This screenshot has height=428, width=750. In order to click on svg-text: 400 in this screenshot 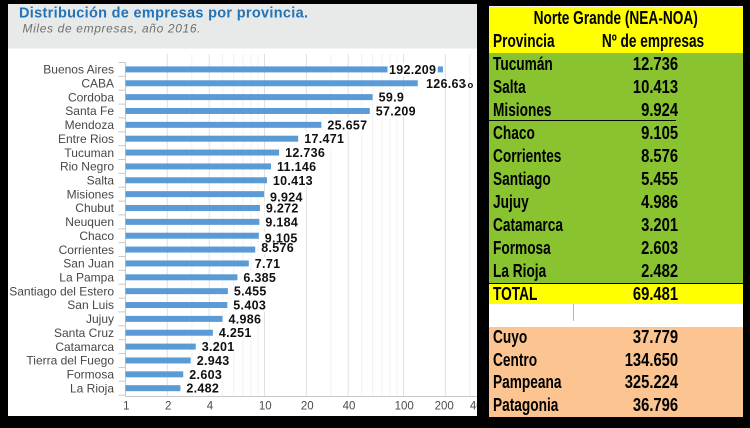, I will do `click(479, 407)`.